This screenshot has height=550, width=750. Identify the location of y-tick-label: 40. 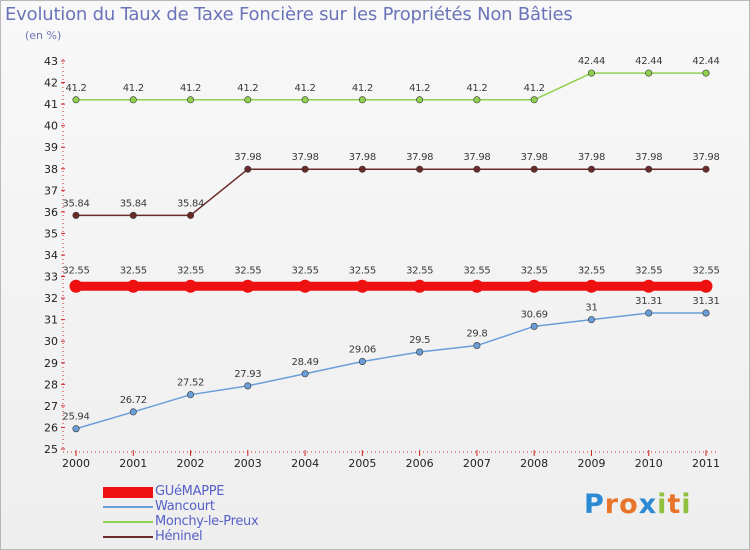
(51, 126).